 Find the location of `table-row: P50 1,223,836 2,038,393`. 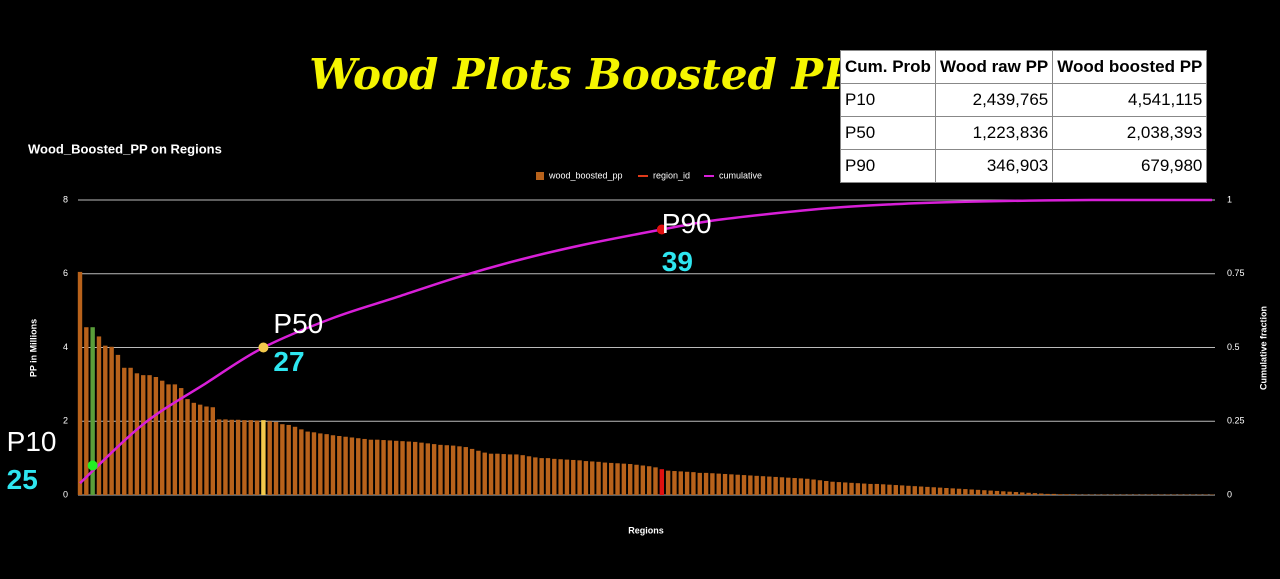

table-row: P50 1,223,836 2,038,393 is located at coordinates (1024, 133).